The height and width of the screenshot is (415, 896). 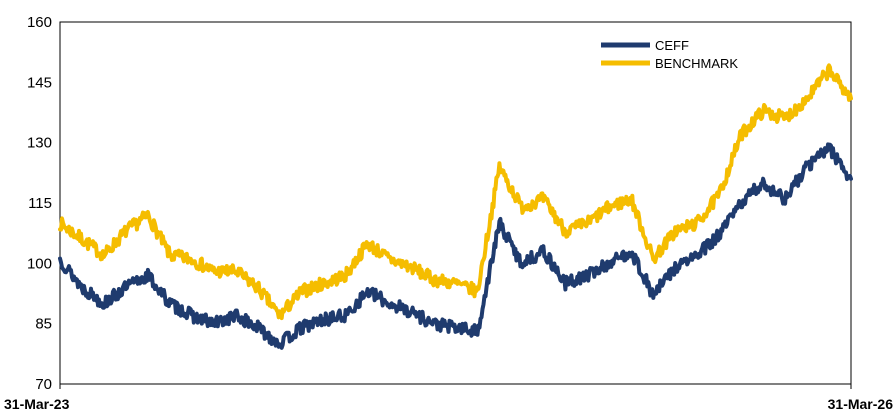 I want to click on y-tick-label: 160, so click(x=39, y=22).